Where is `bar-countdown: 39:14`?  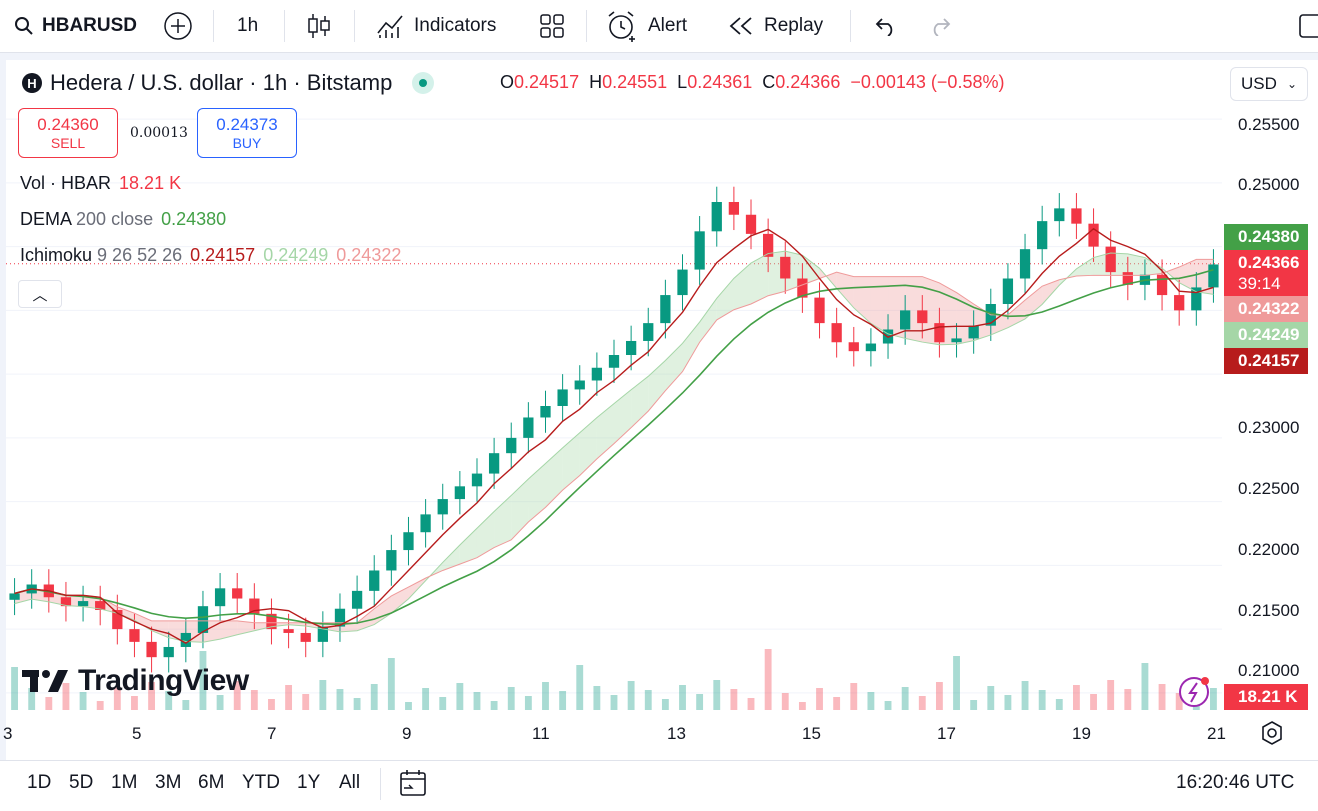 bar-countdown: 39:14 is located at coordinates (1259, 283).